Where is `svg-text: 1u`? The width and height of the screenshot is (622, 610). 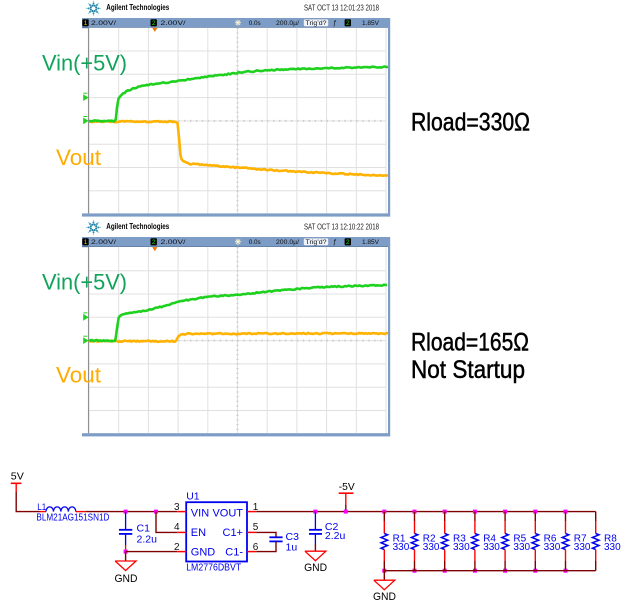
svg-text: 1u is located at coordinates (292, 548).